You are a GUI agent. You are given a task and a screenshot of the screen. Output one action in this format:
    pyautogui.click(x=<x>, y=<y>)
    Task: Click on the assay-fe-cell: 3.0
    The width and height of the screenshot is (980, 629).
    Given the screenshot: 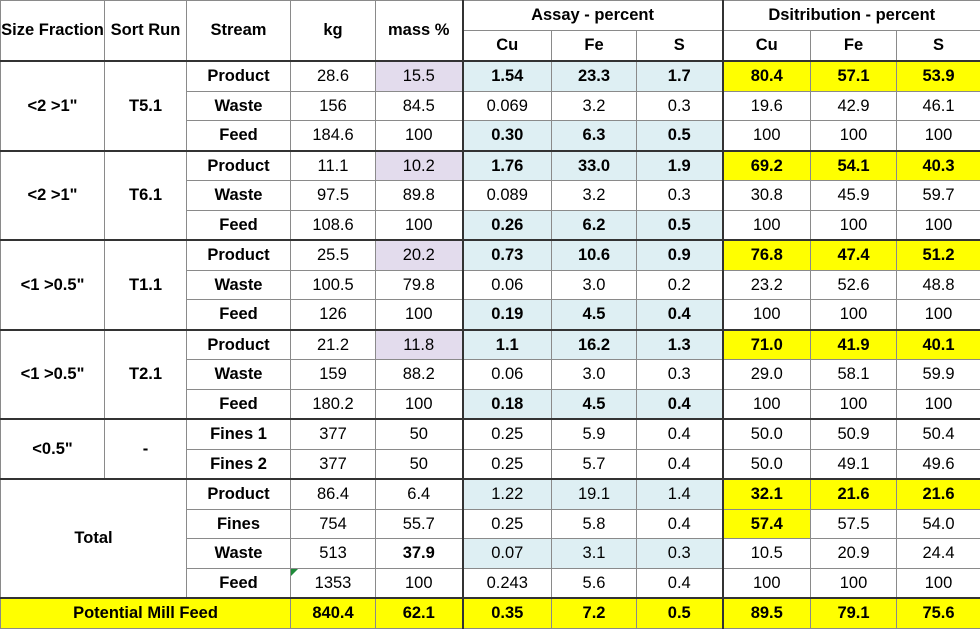 What is the action you would take?
    pyautogui.click(x=594, y=285)
    